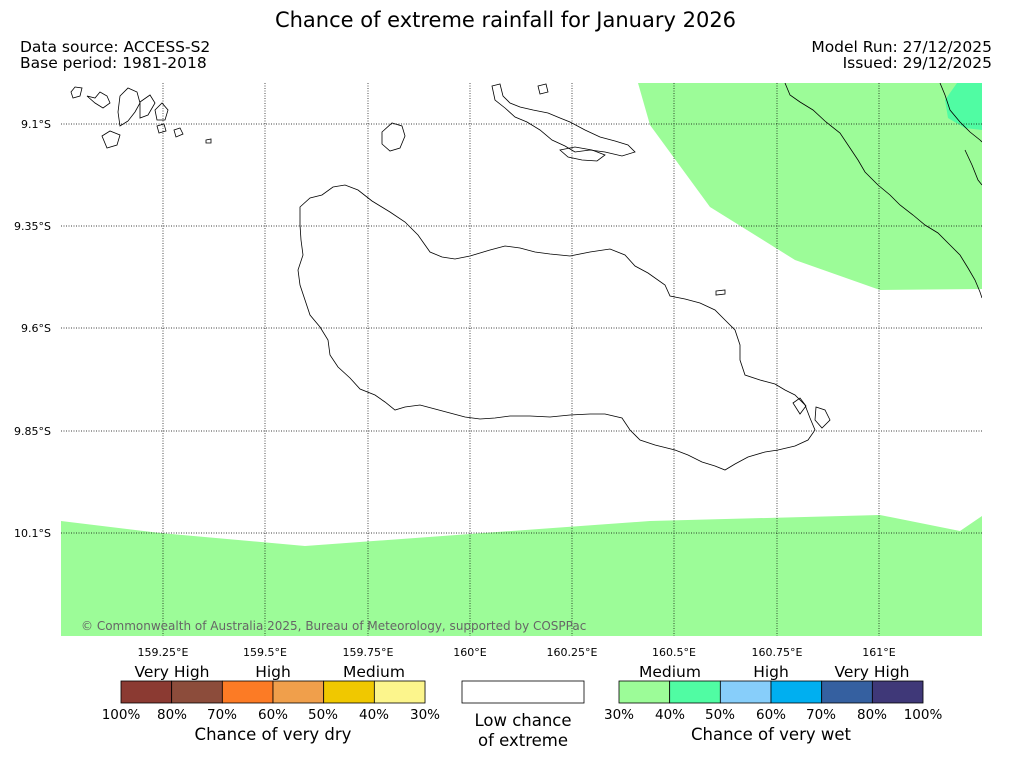 This screenshot has height=758, width=1011. I want to click on wet-zone-northeast, so click(810, 186).